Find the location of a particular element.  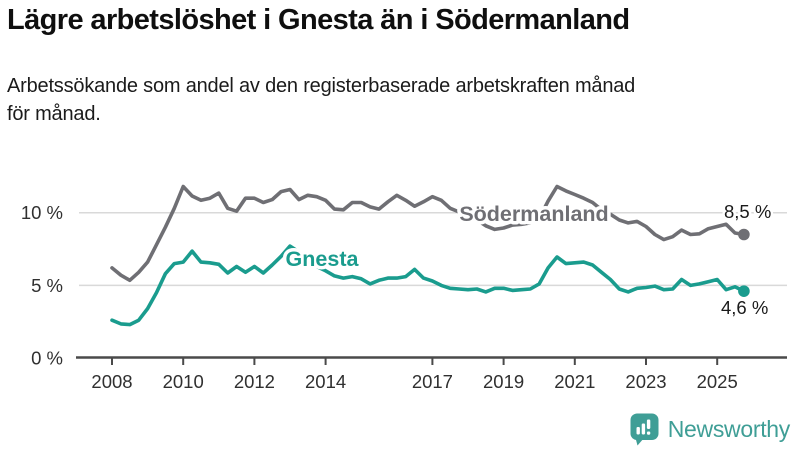

y-tick-label-0: 0 % is located at coordinates (47, 358).